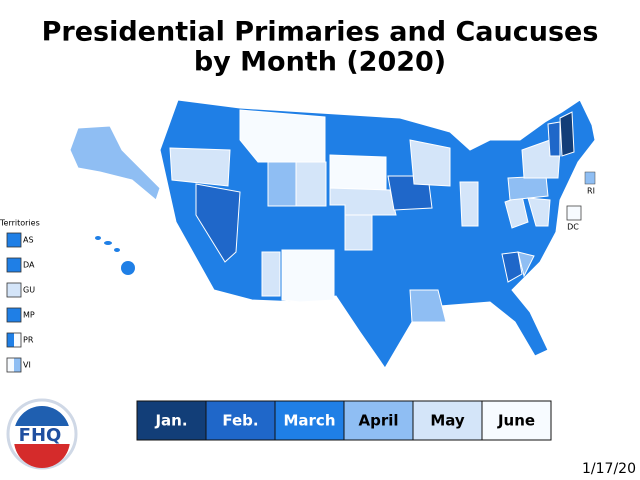 This screenshot has height=480, width=640. I want to click on logo-bottom, so click(42, 454).